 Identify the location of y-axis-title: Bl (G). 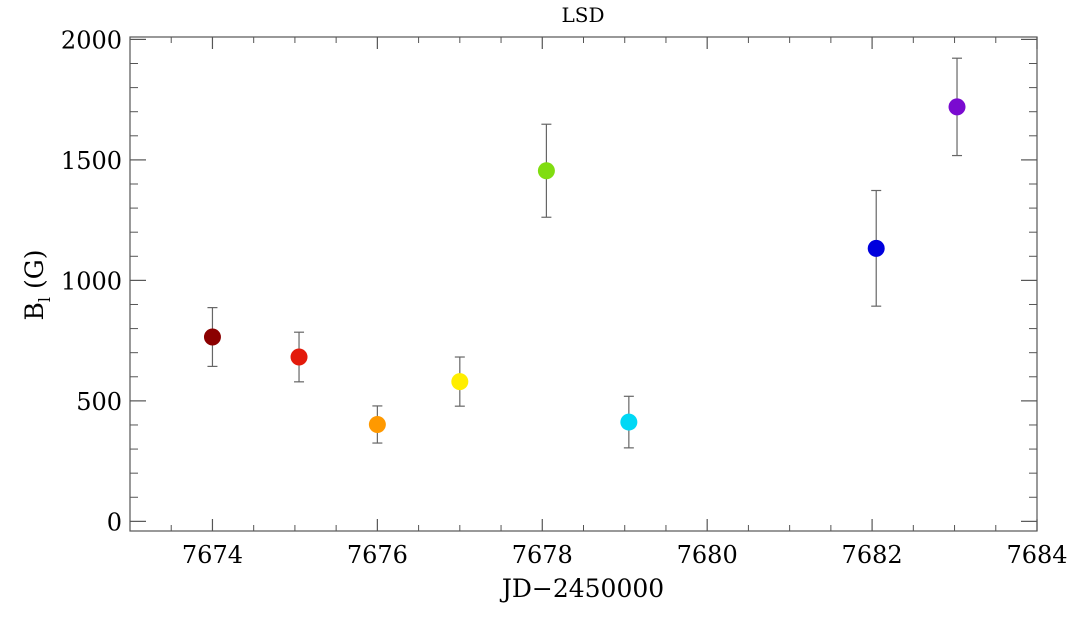
(37, 285).